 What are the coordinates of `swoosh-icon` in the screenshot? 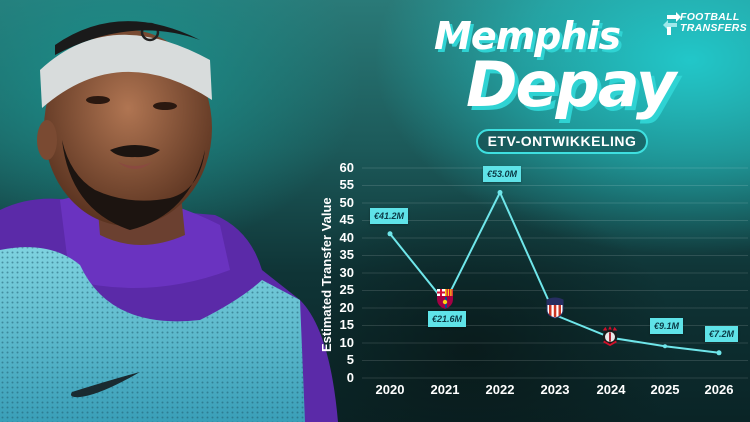 It's located at (105, 385).